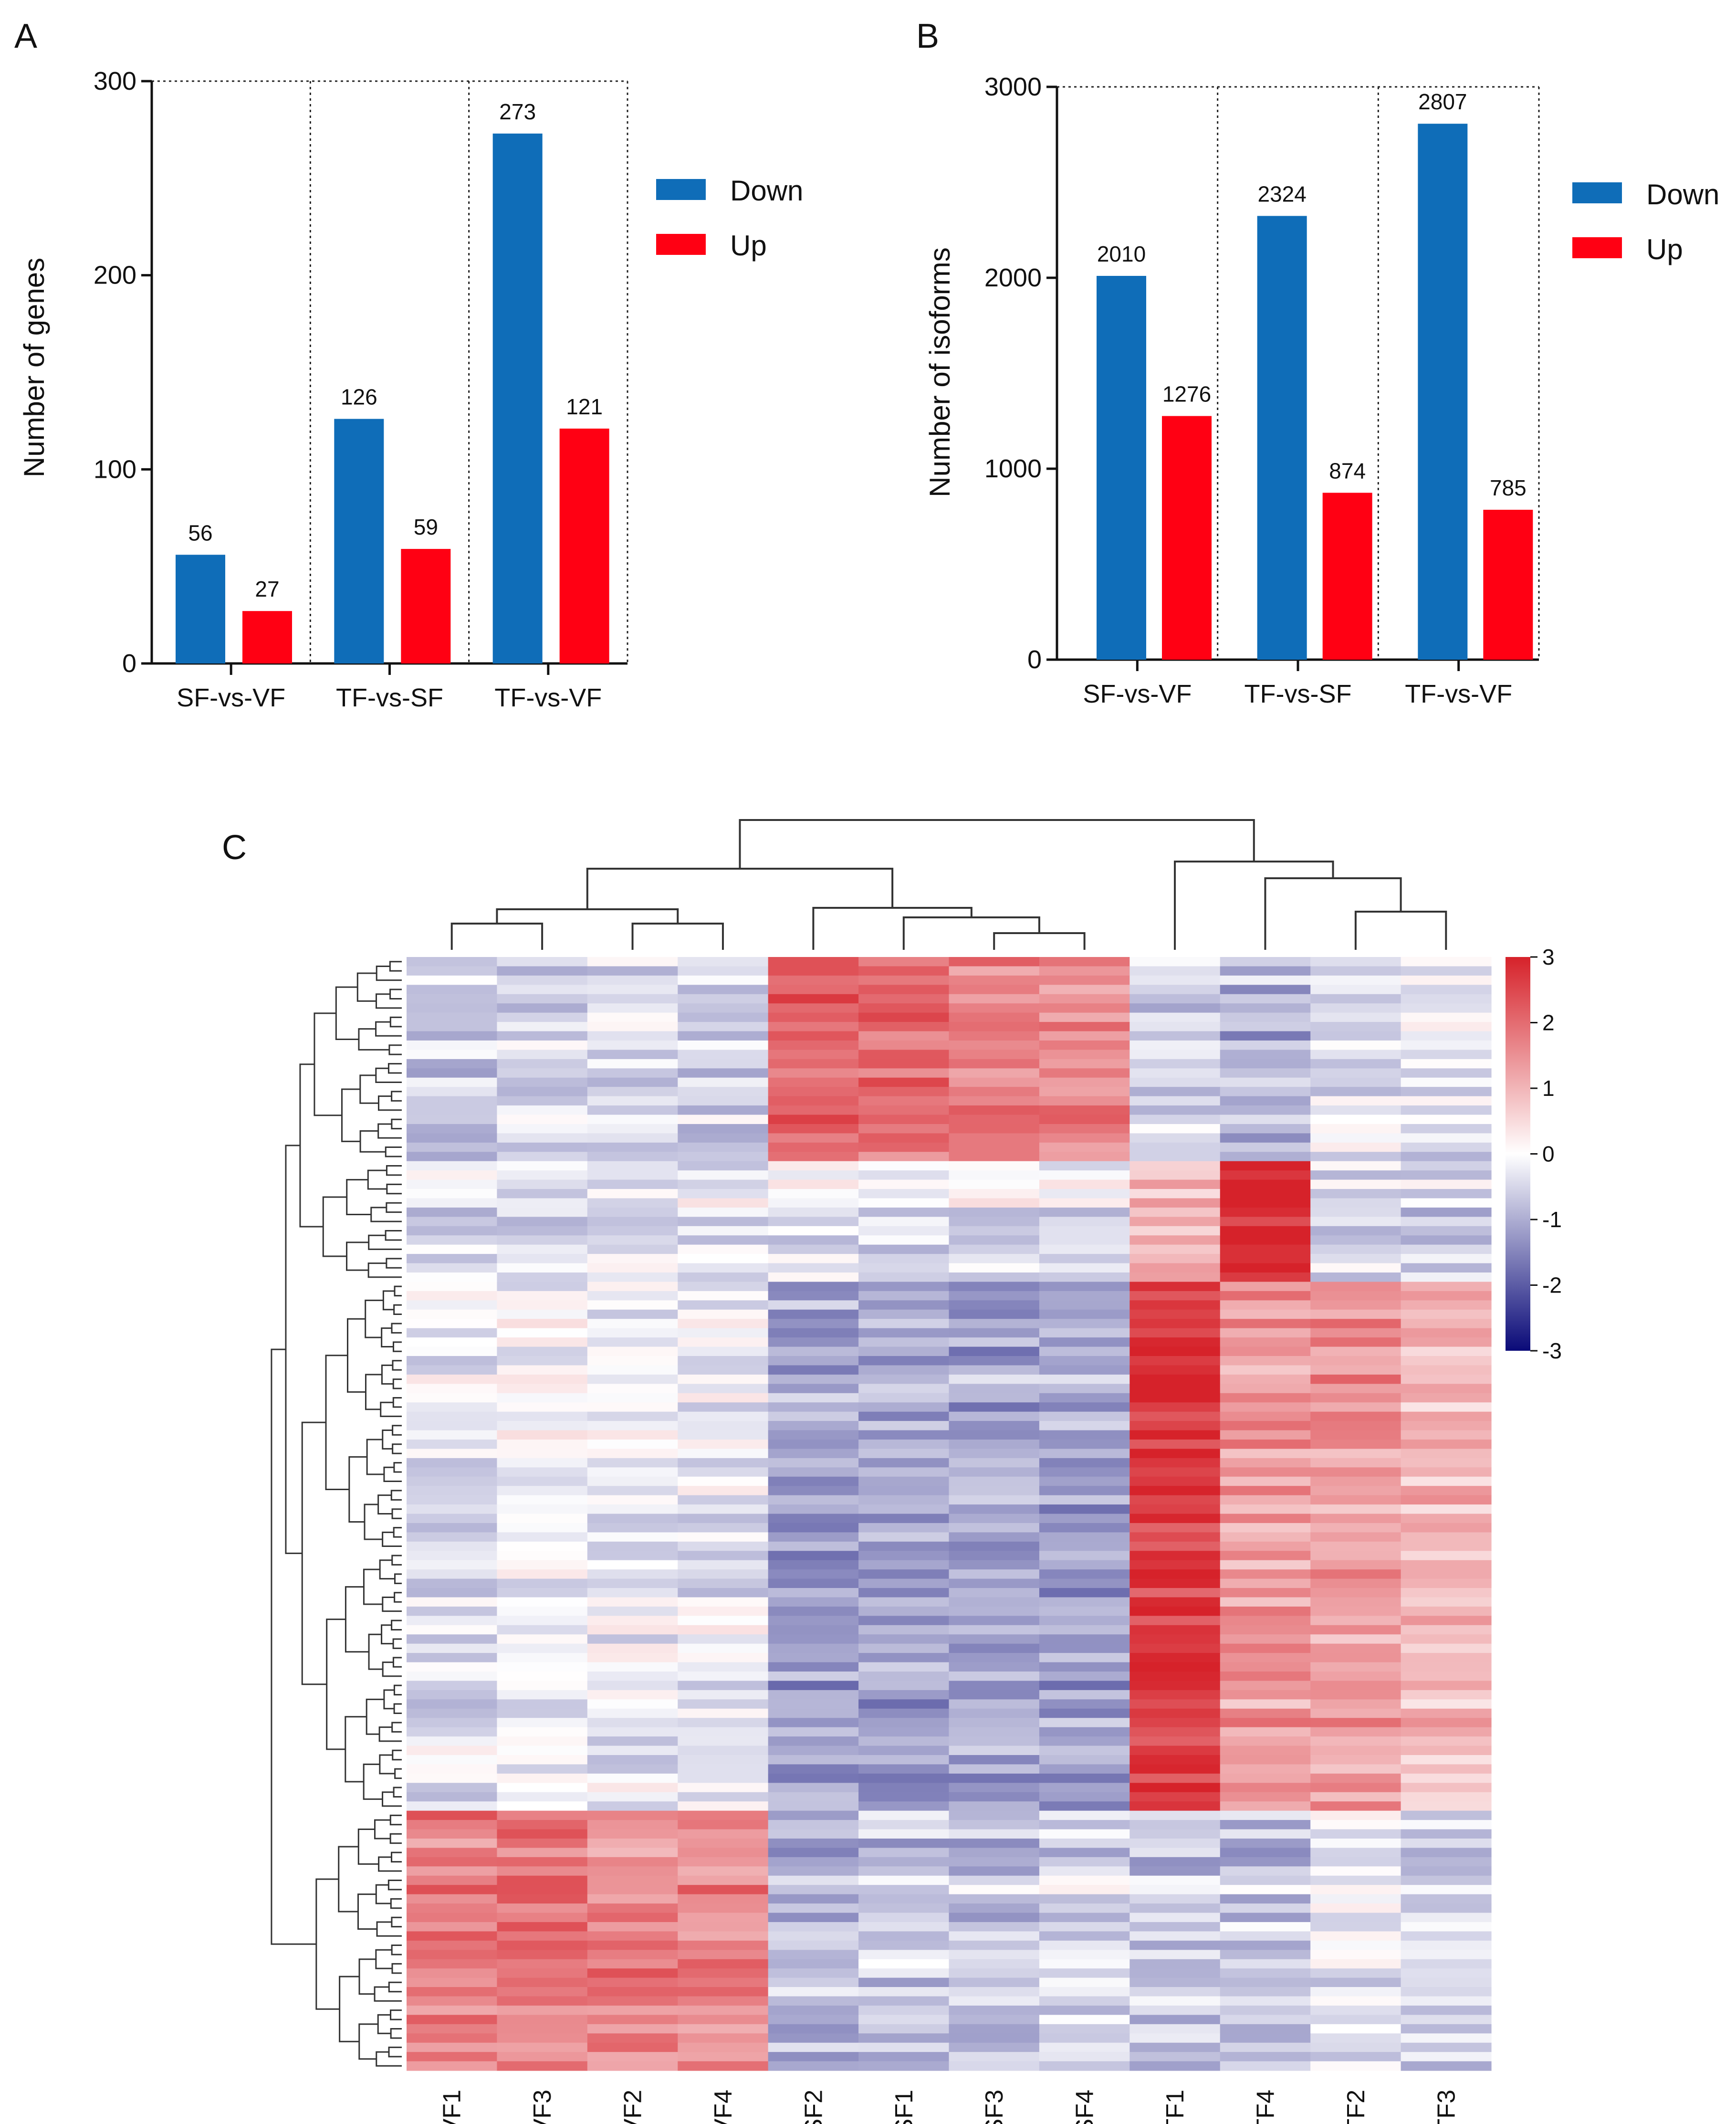 Image resolution: width=1736 pixels, height=2124 pixels. I want to click on chart-b-category-label: TF-vs-VF, so click(1458, 694).